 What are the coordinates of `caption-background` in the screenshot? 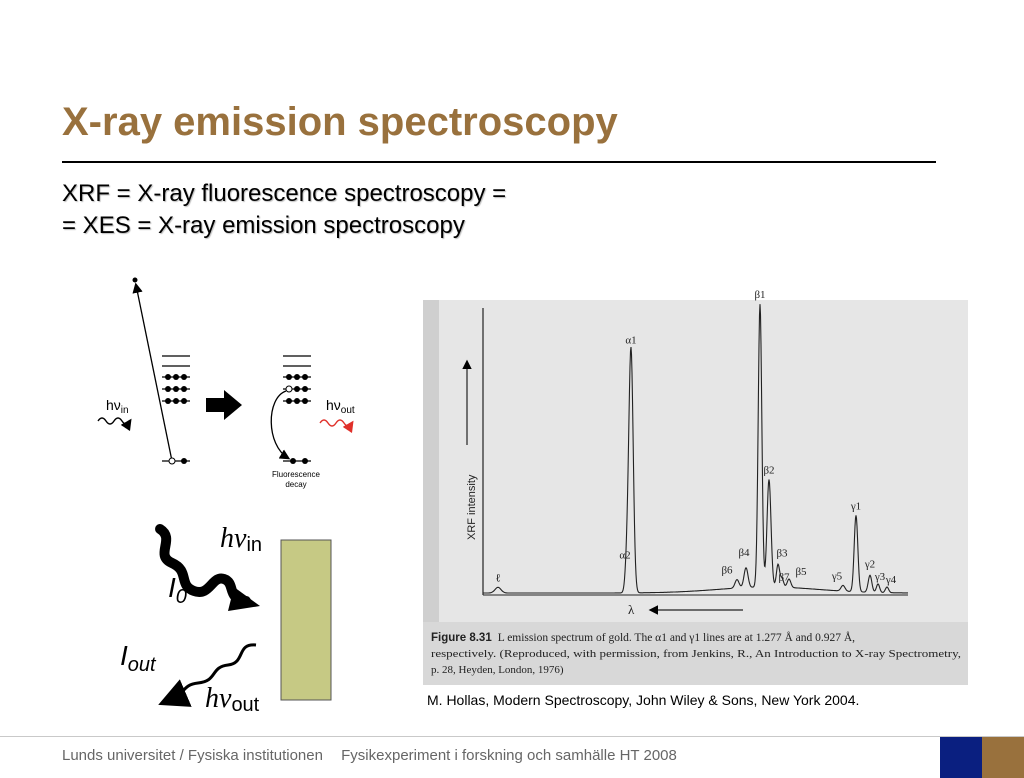 It's located at (695, 653).